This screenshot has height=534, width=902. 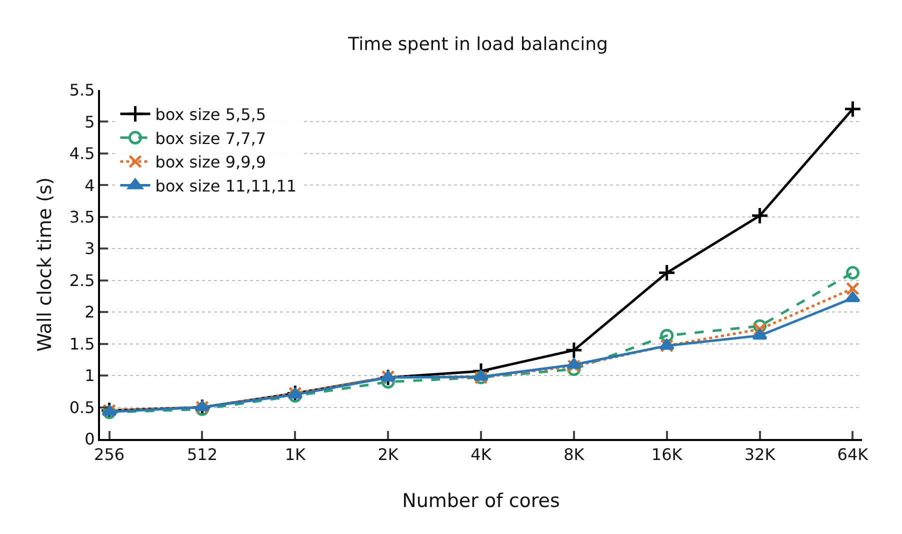 I want to click on x-tick-label: 32K, so click(x=760, y=454).